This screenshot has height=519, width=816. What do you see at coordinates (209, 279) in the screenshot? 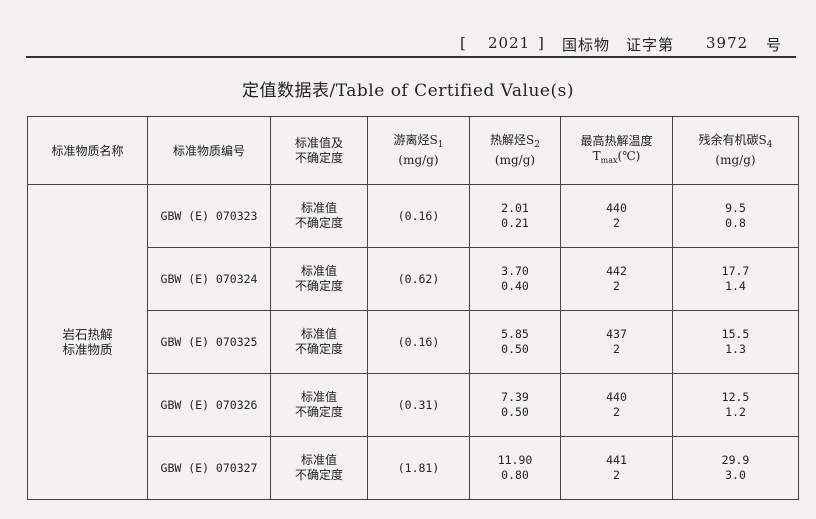
I see `code-cell: GBW (E) 070324` at bounding box center [209, 279].